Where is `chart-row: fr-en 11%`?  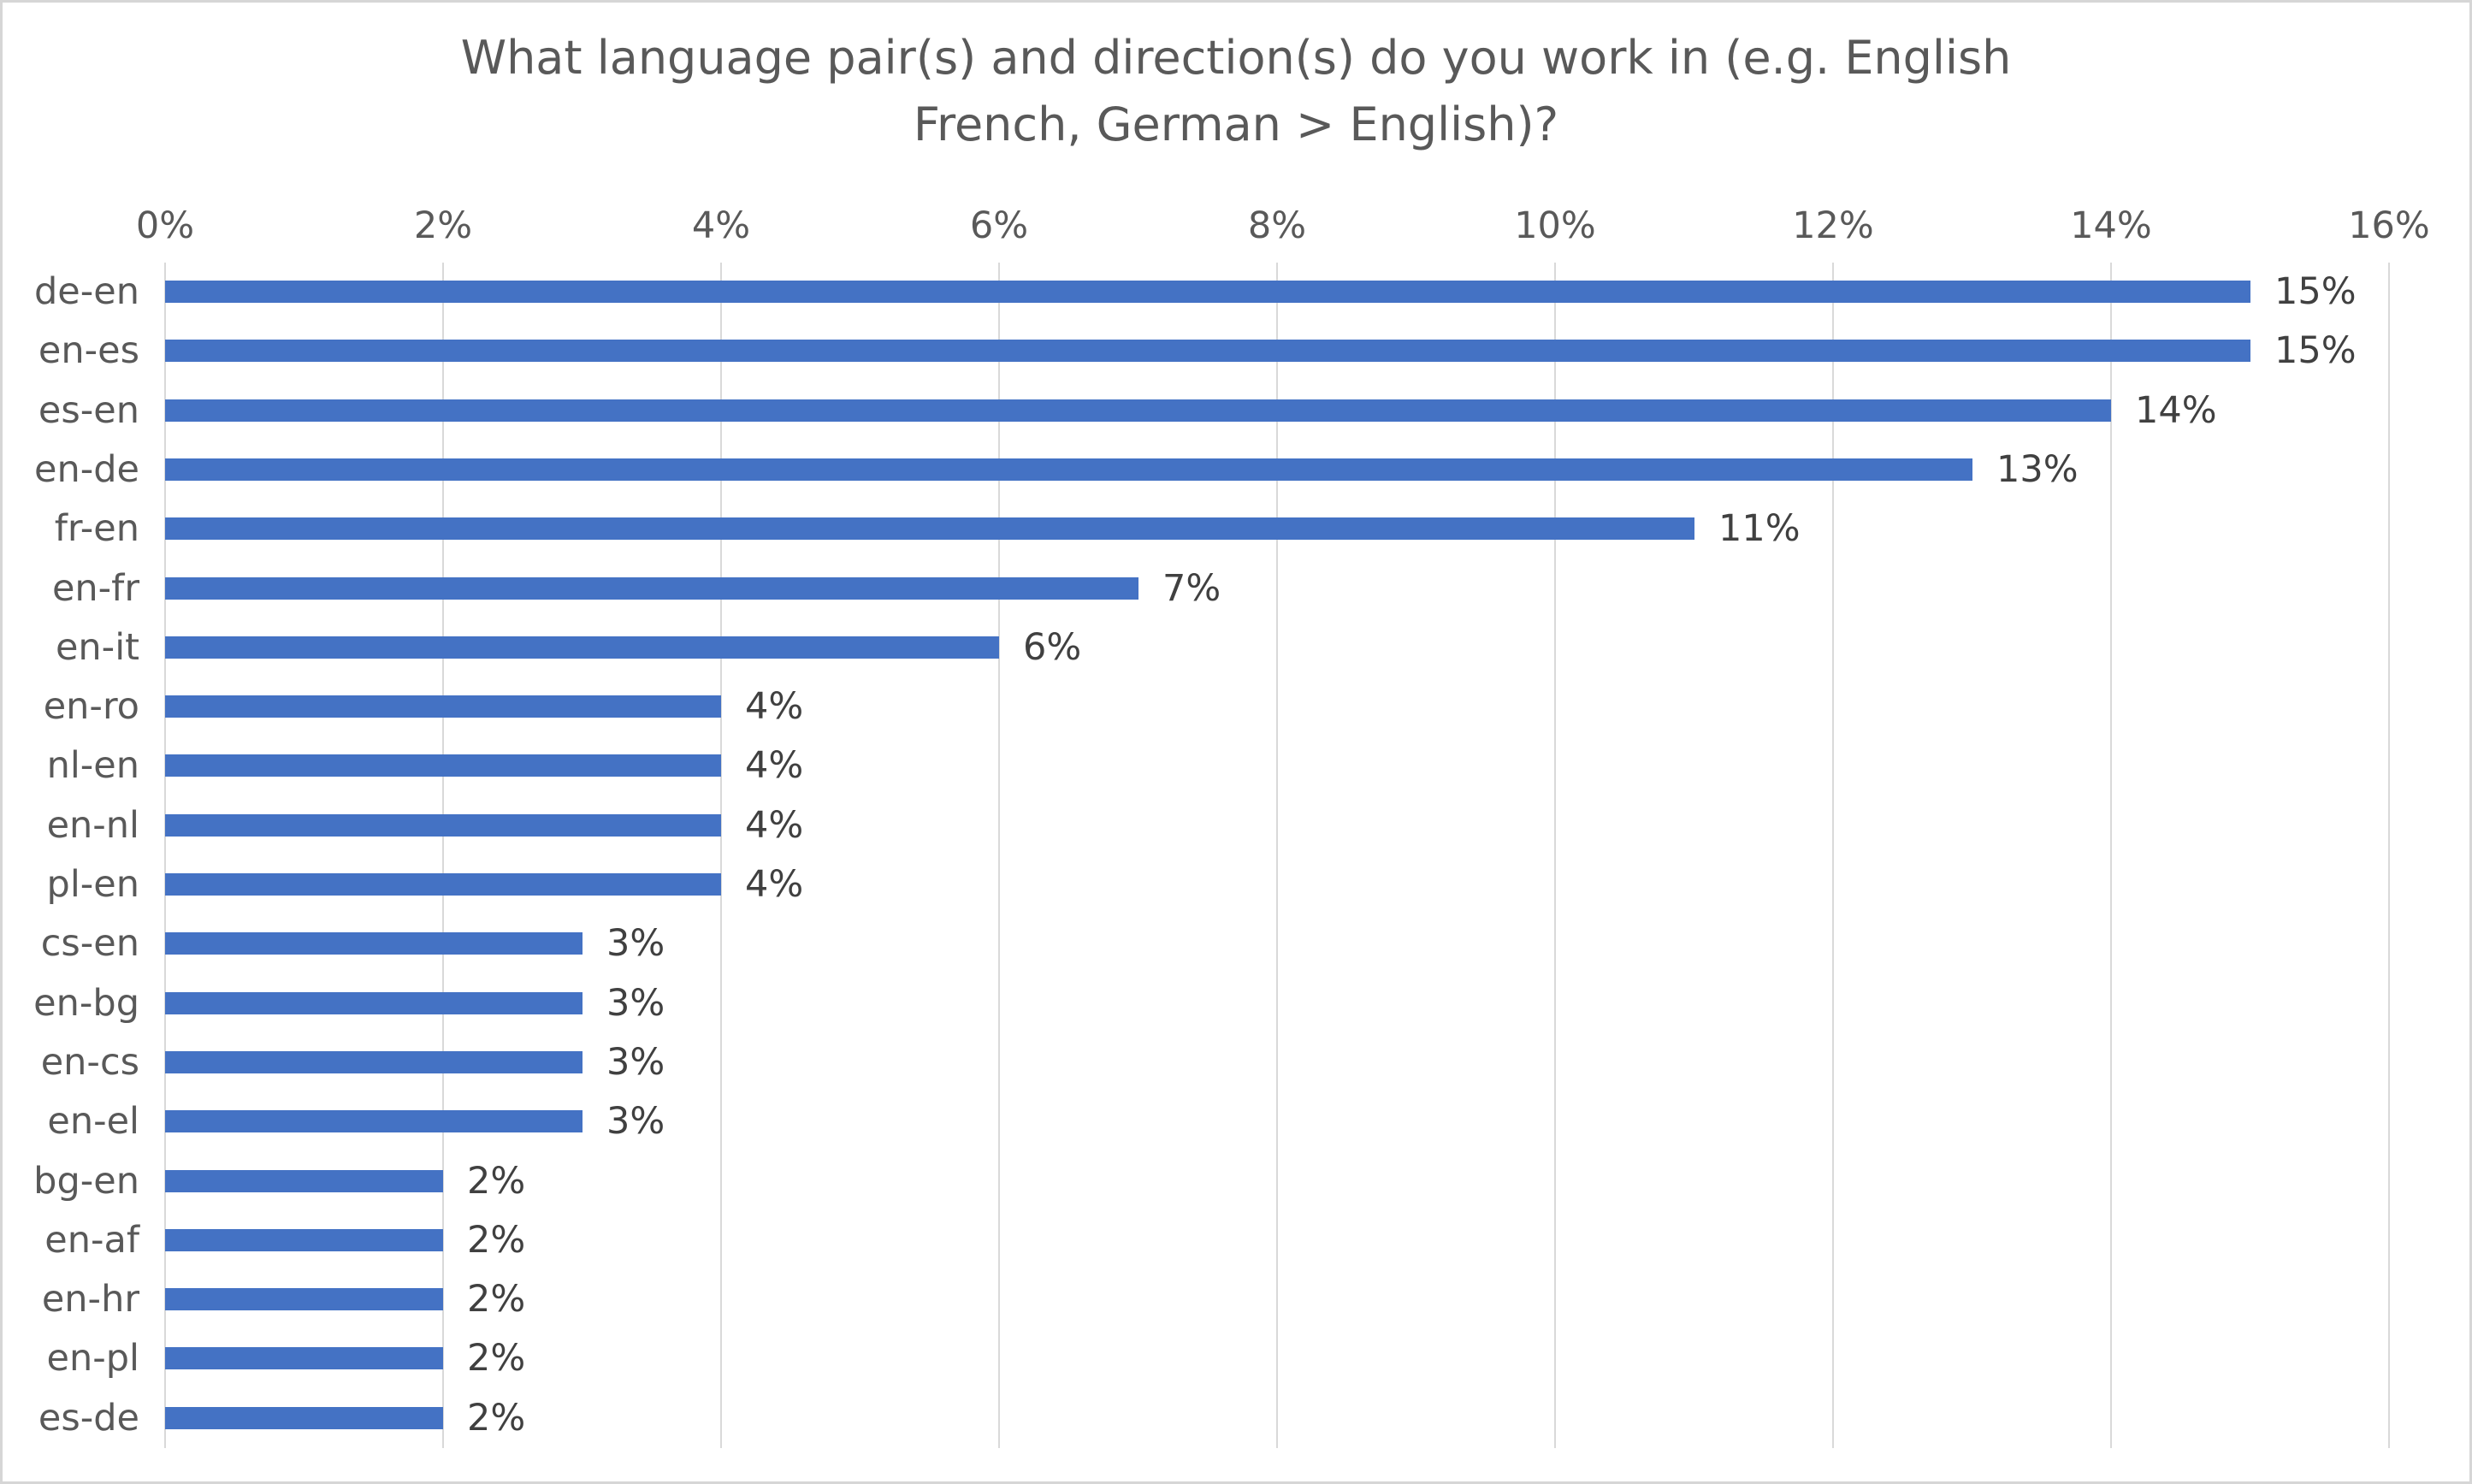 chart-row: fr-en 11% is located at coordinates (1236, 529).